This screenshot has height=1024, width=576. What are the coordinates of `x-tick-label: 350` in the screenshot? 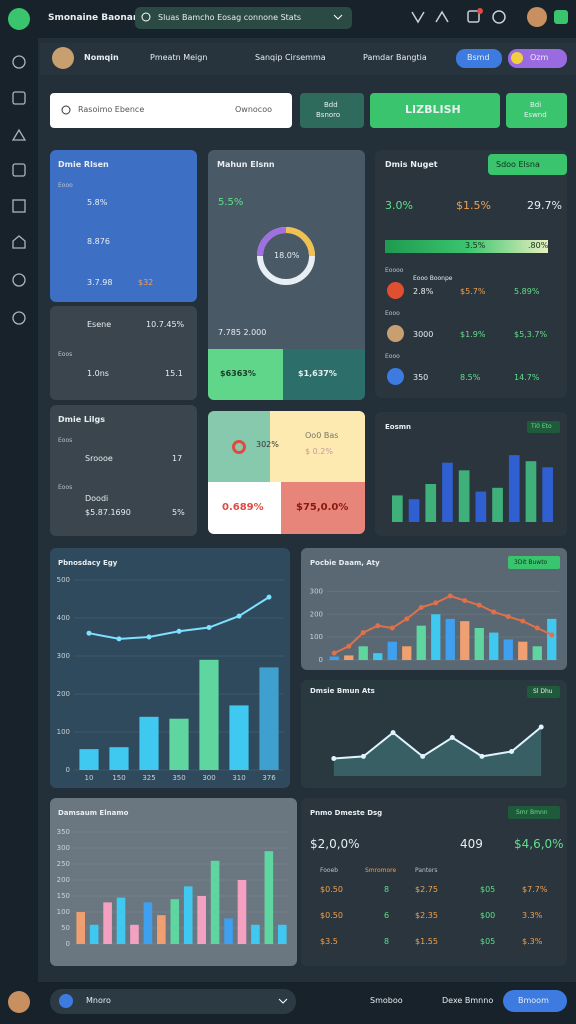 It's located at (178, 778).